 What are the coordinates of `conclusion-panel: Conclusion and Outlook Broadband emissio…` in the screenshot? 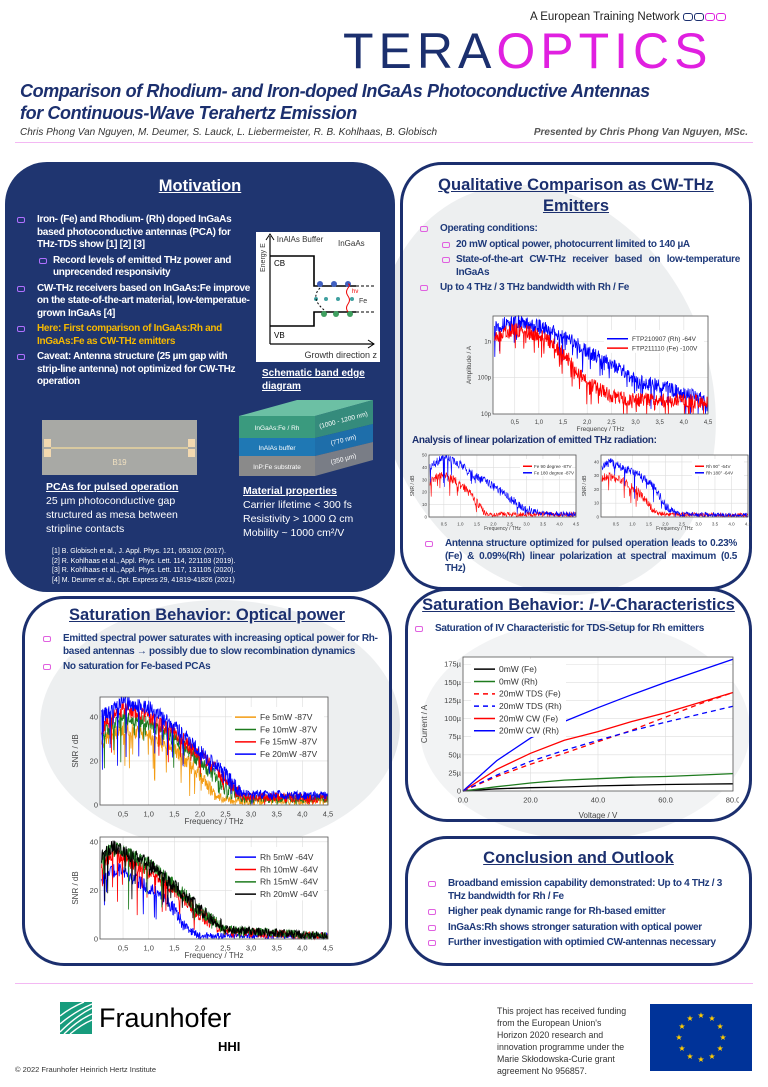 It's located at (578, 901).